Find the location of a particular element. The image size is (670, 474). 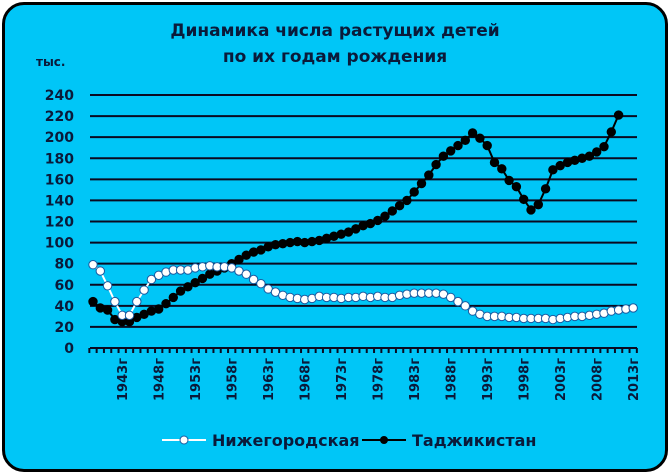

x-tick-label: 1983г is located at coordinates (415, 379).